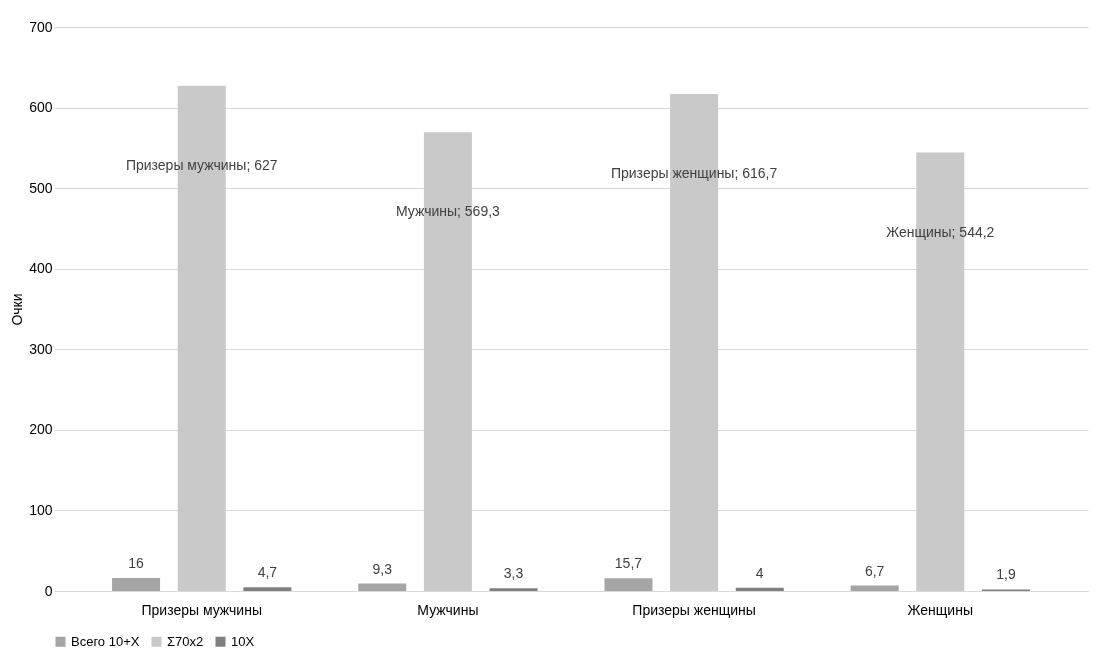 This screenshot has height=659, width=1108. Describe the element at coordinates (694, 173) in the screenshot. I see `data-label: Призеры женщины; 616,7` at that location.